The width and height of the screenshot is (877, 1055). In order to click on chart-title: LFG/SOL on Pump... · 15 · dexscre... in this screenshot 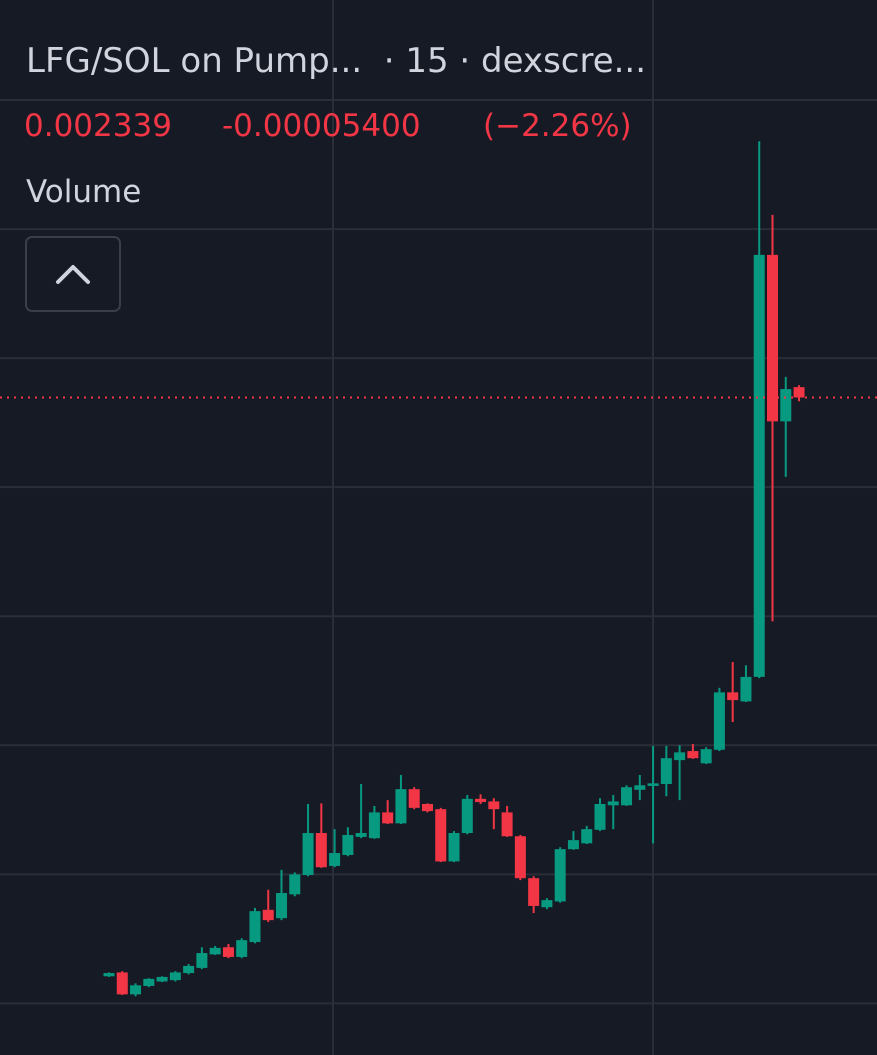, I will do `click(336, 61)`.